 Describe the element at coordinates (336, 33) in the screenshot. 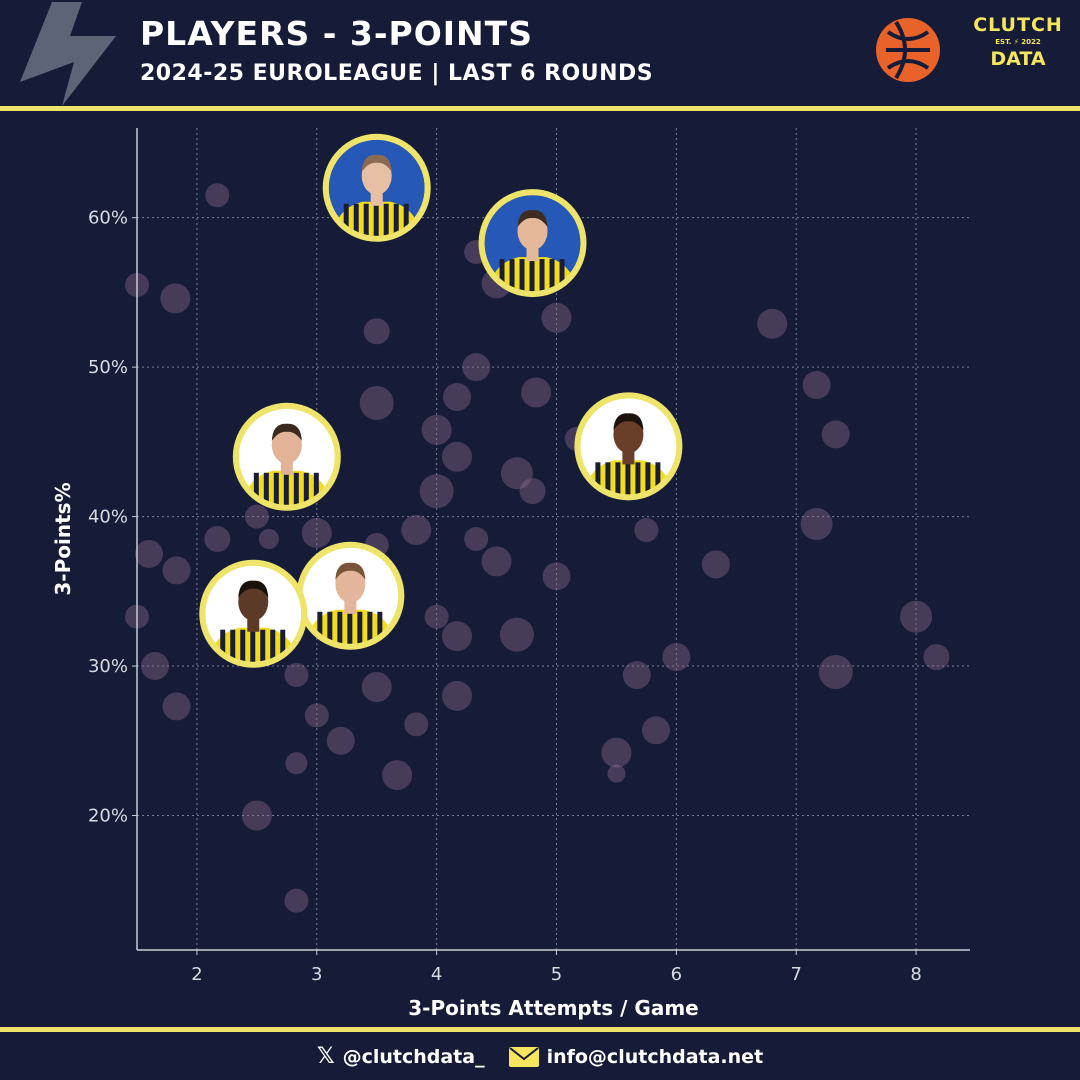

I see `page-title: PLAYERS - 3-POINTS` at that location.